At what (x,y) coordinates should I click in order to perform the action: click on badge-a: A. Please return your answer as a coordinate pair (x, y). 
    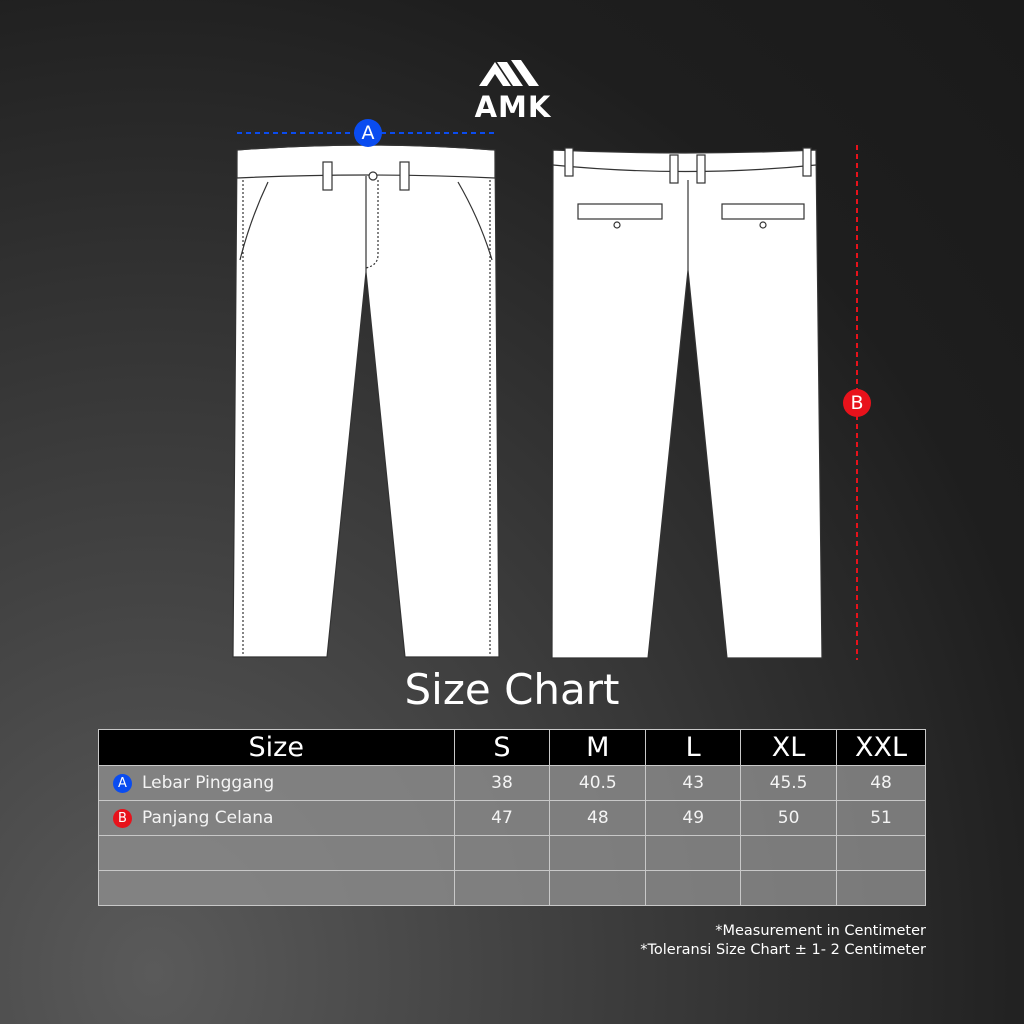
    Looking at the image, I should click on (122, 783).